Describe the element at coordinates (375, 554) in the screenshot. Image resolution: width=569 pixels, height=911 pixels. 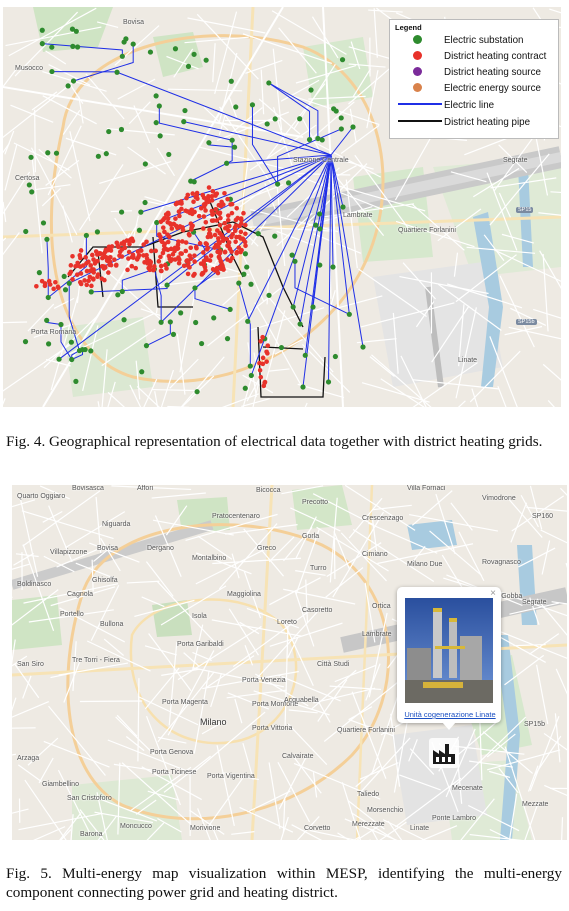
I see `map-place-label: Cimiano` at that location.